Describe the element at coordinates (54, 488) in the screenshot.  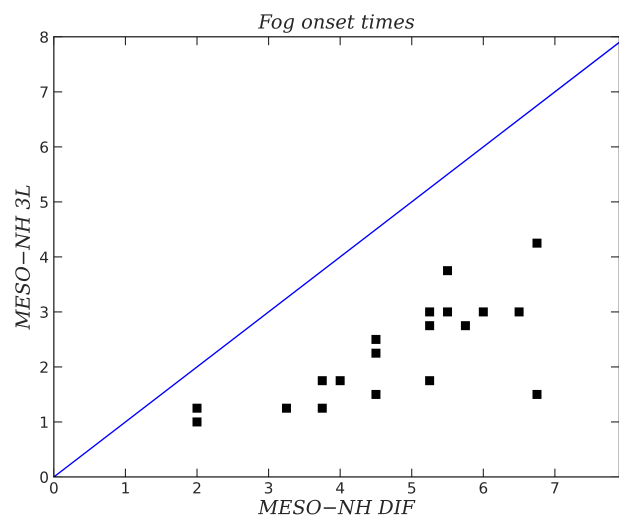
I see `x-tick-label: 0` at that location.